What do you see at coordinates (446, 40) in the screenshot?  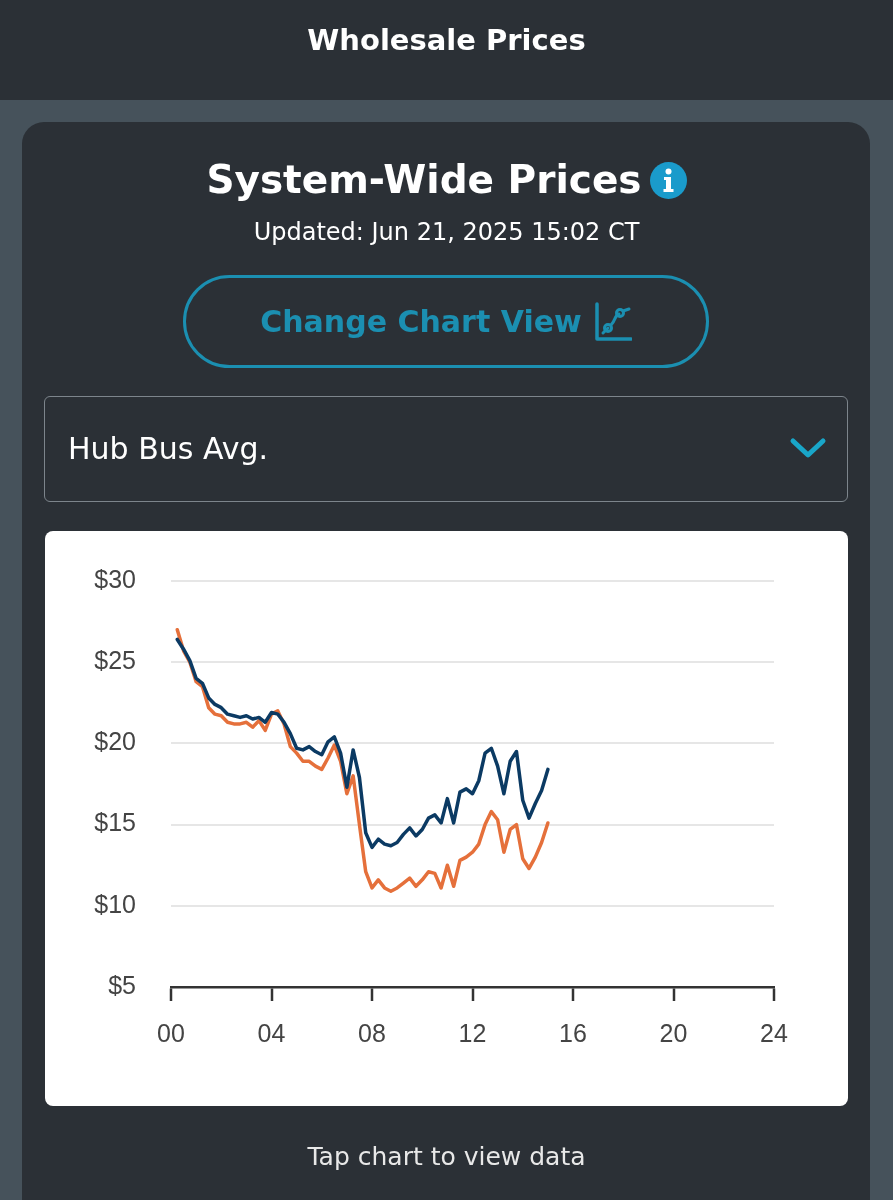 I see `text: Wholesale Prices` at bounding box center [446, 40].